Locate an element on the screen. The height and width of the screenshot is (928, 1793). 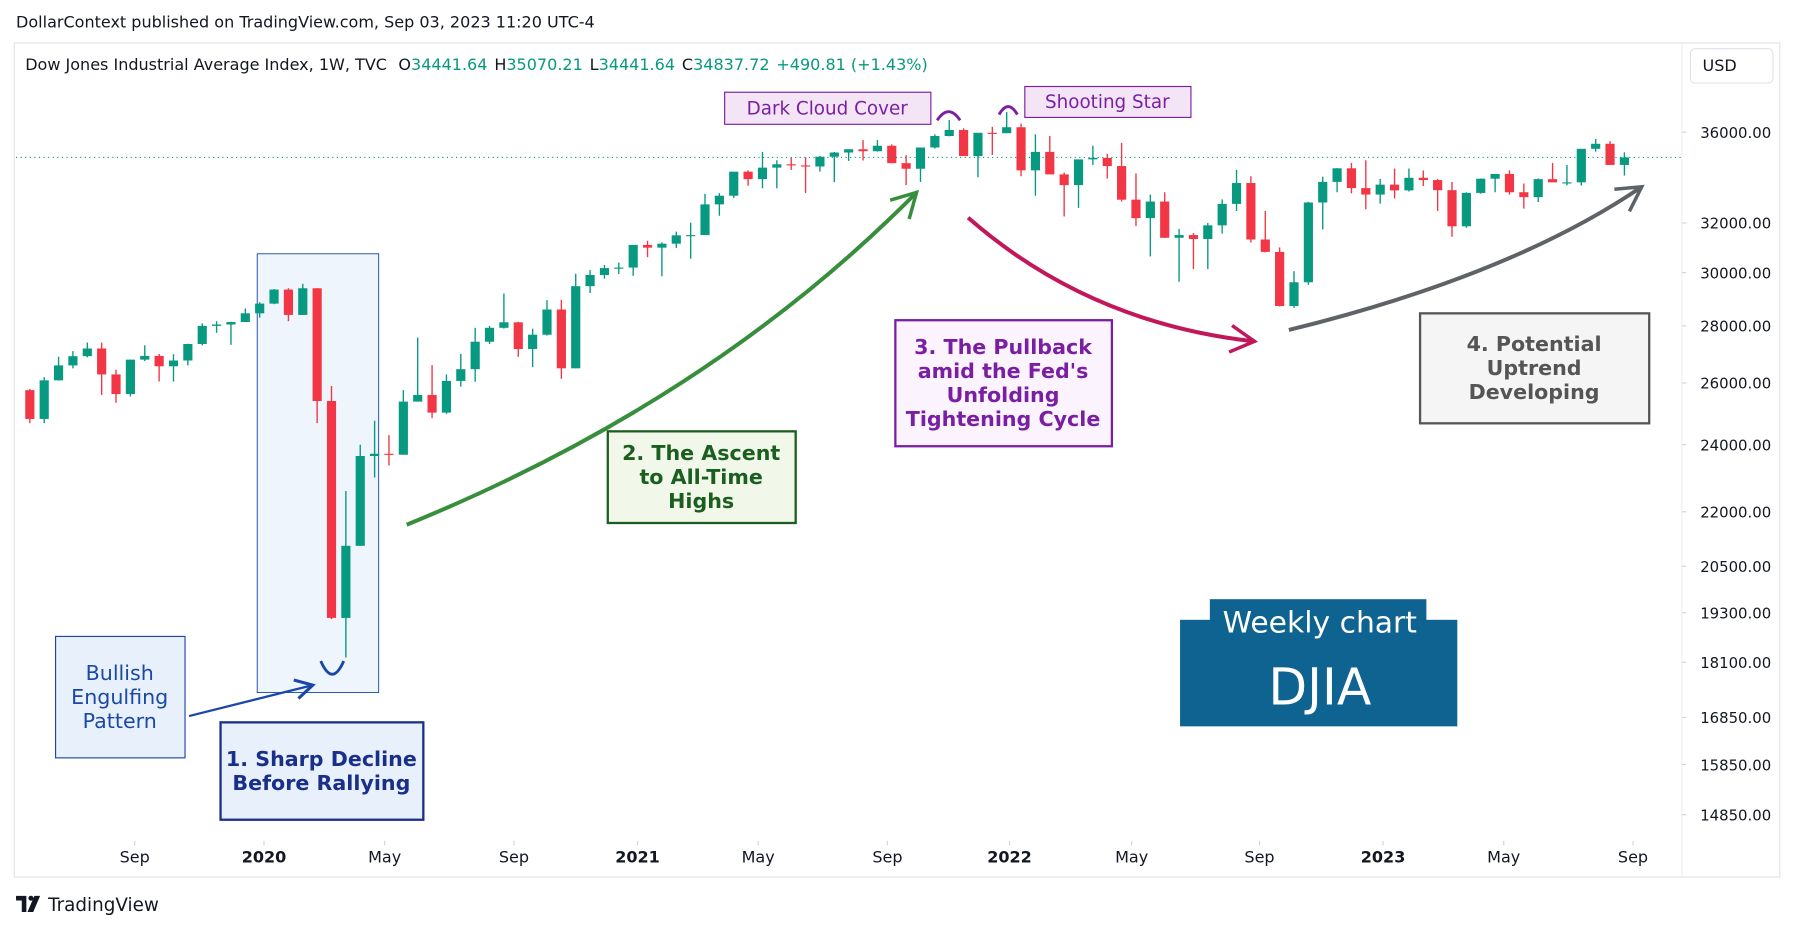
annotation-text: Developing is located at coordinates (1534, 392).